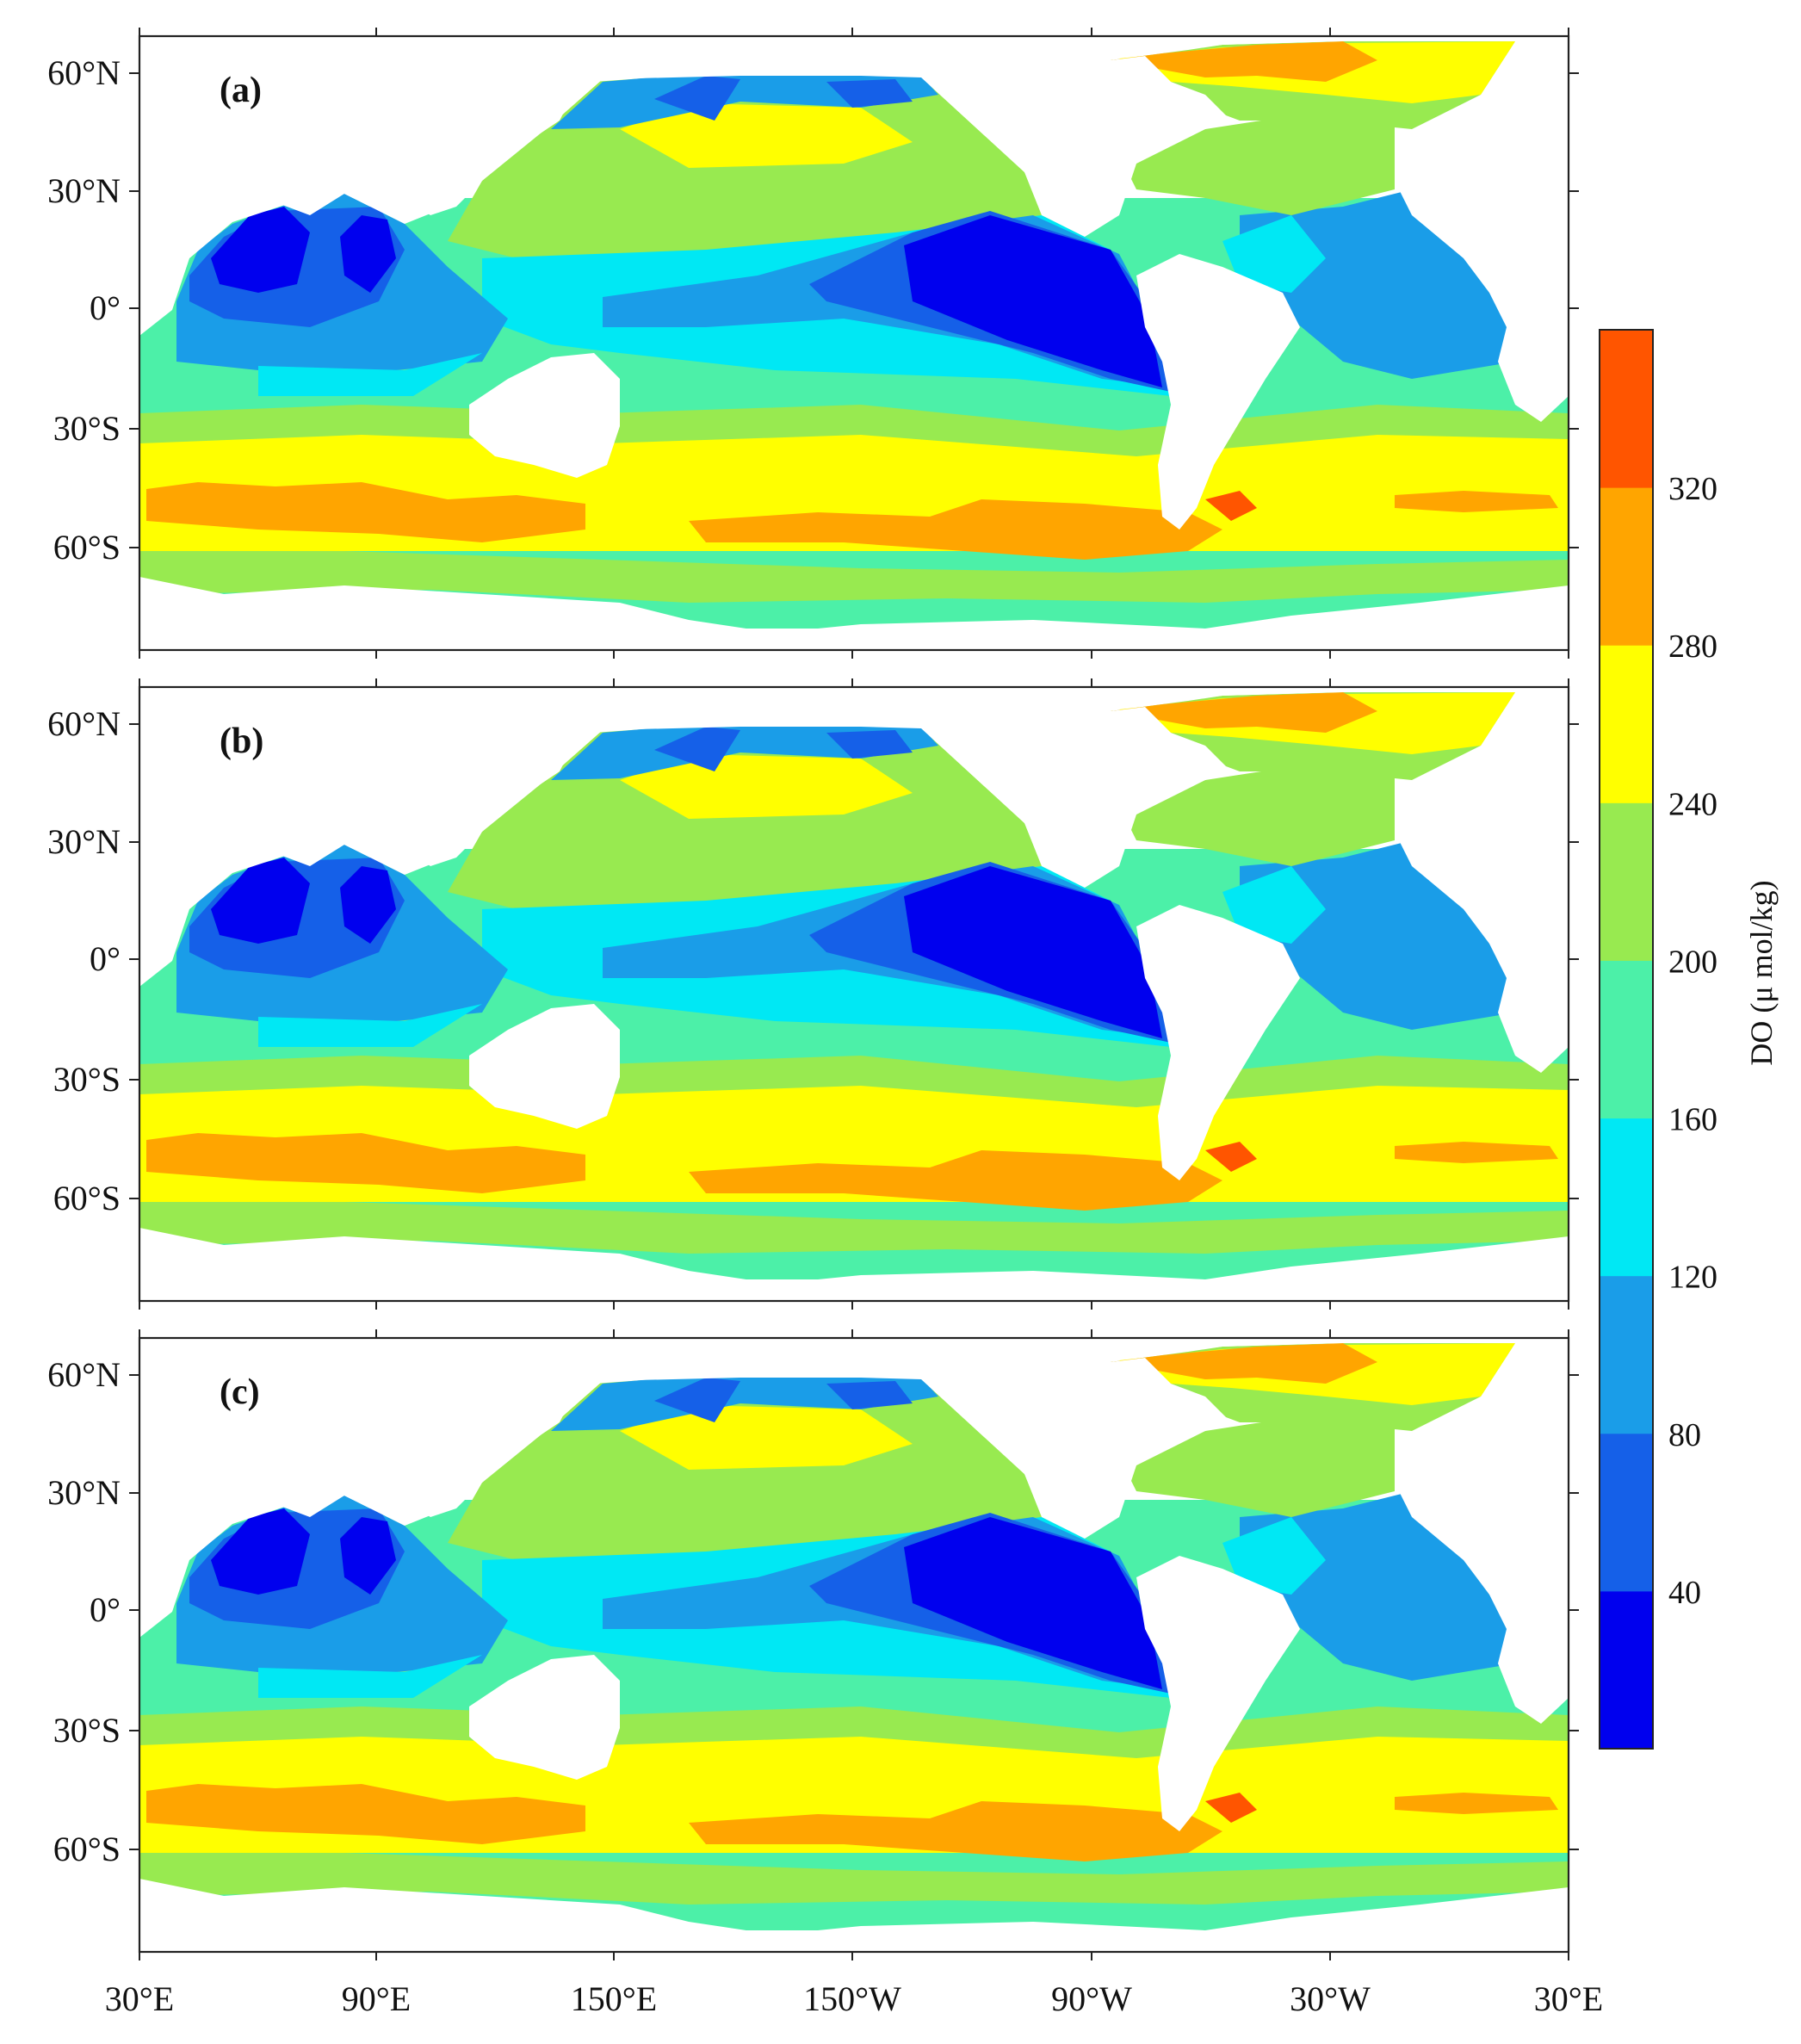 The width and height of the screenshot is (1801, 2044). I want to click on colorbar-tick-label: 280, so click(1693, 647).